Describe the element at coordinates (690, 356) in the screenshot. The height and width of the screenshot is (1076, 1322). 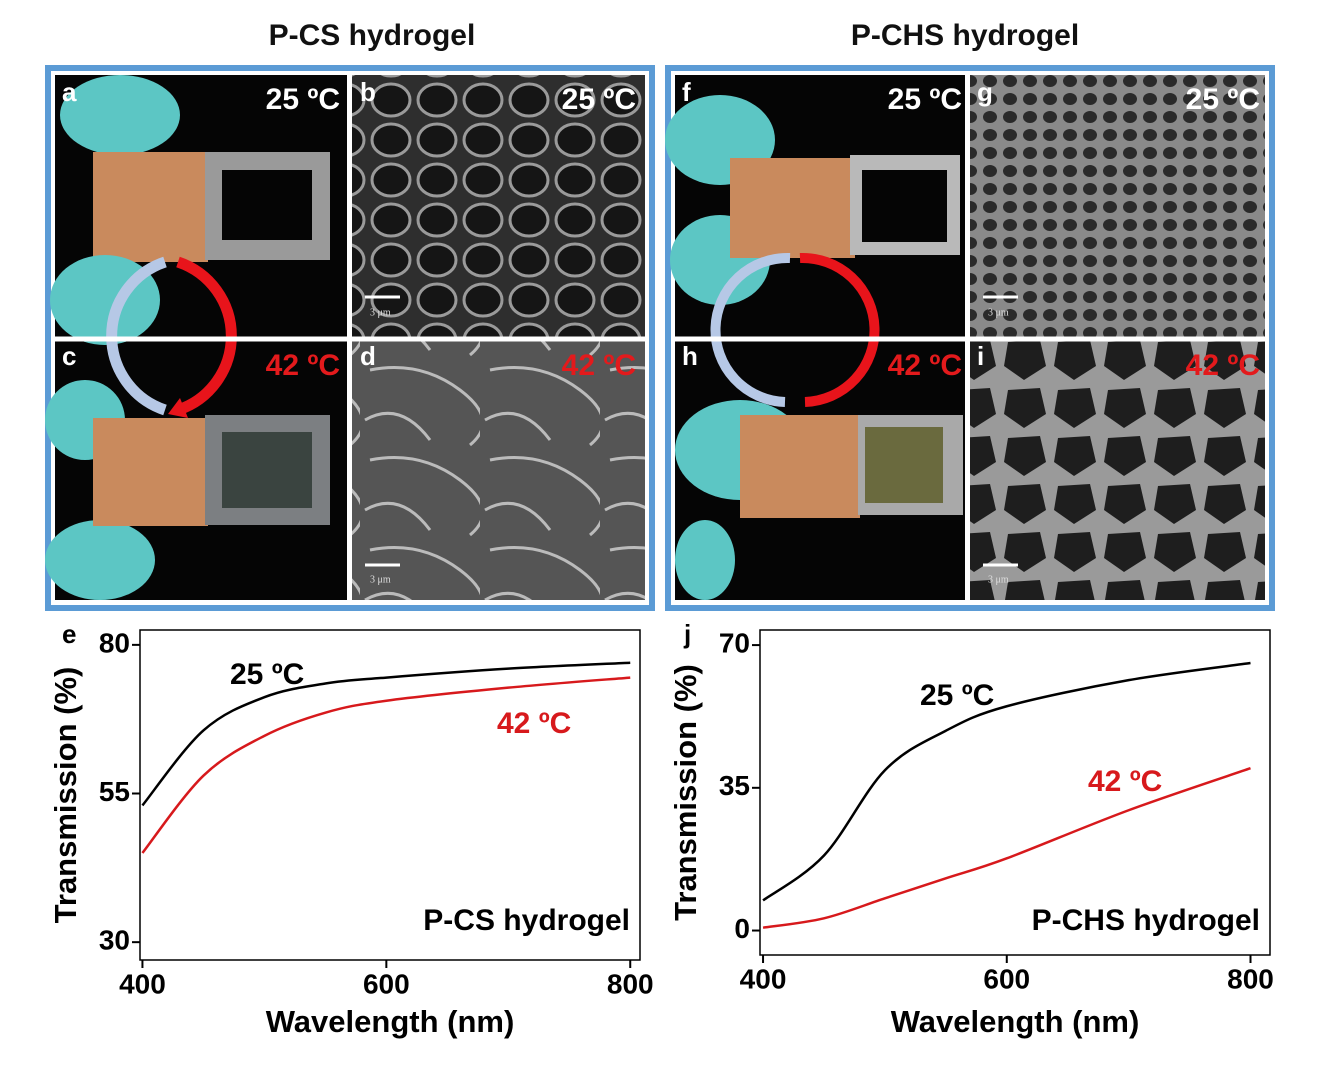
I see `panel-letter: h` at that location.